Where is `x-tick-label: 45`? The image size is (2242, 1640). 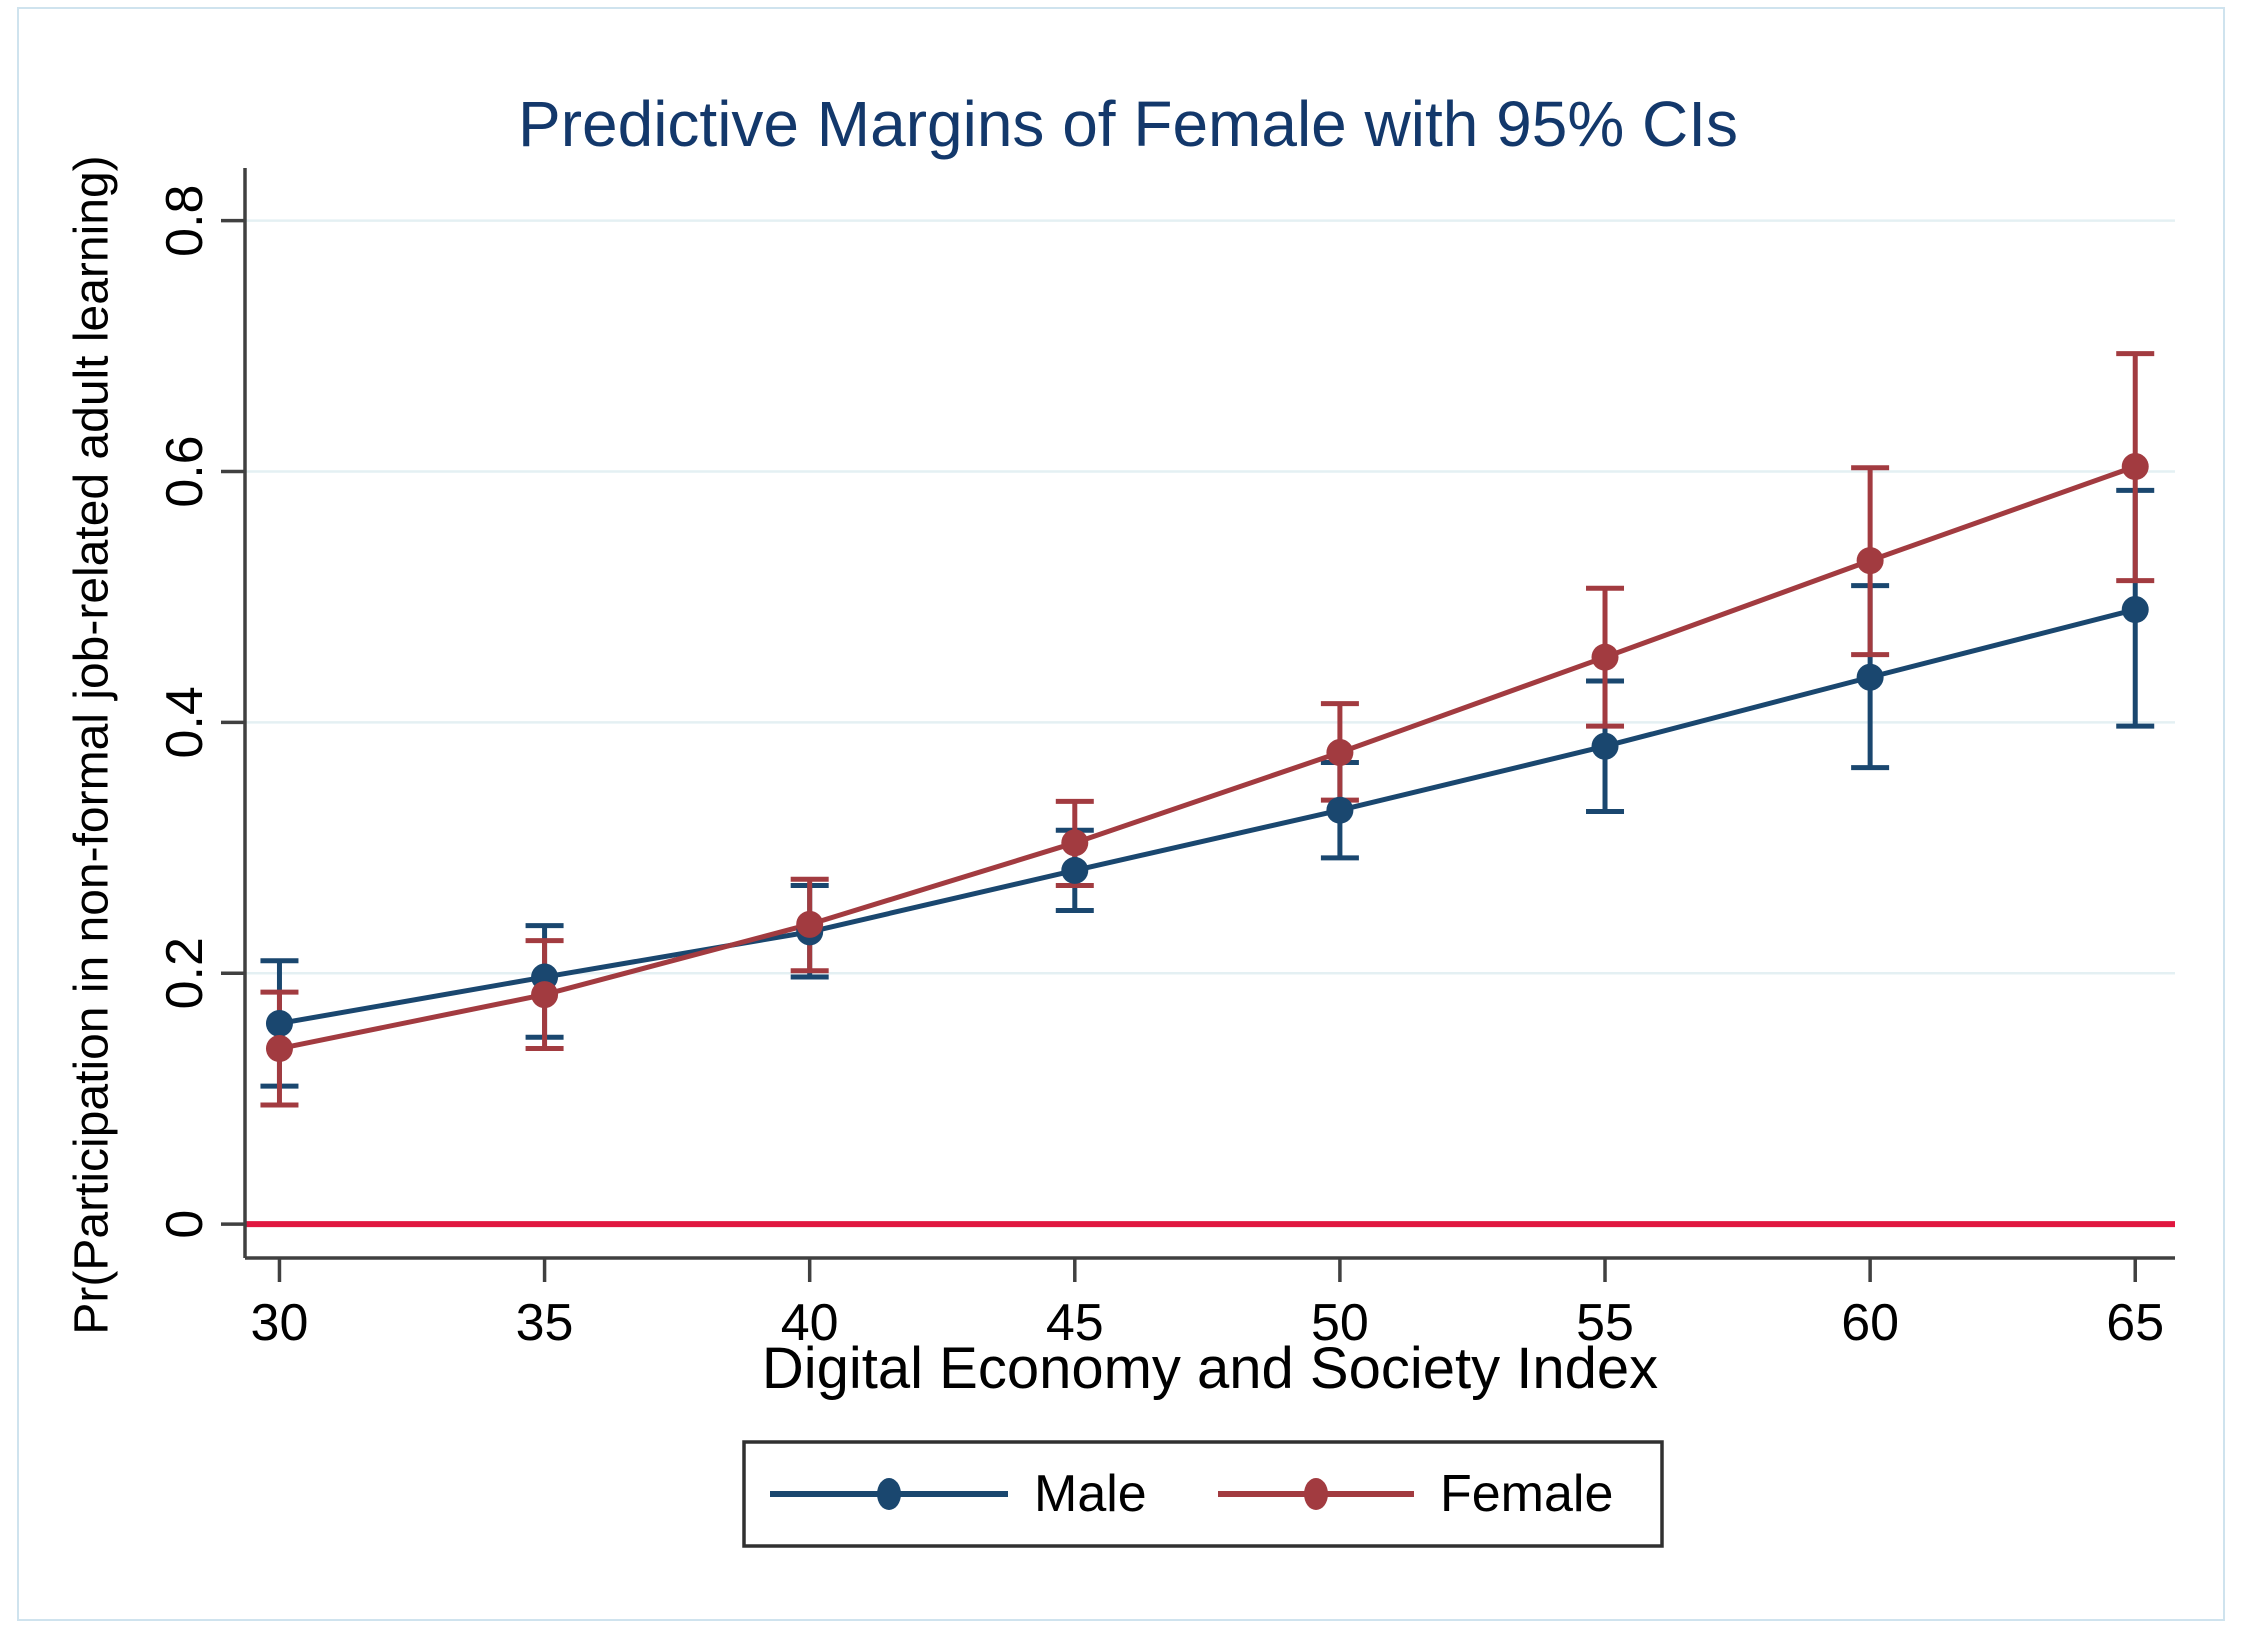 x-tick-label: 45 is located at coordinates (1075, 1323).